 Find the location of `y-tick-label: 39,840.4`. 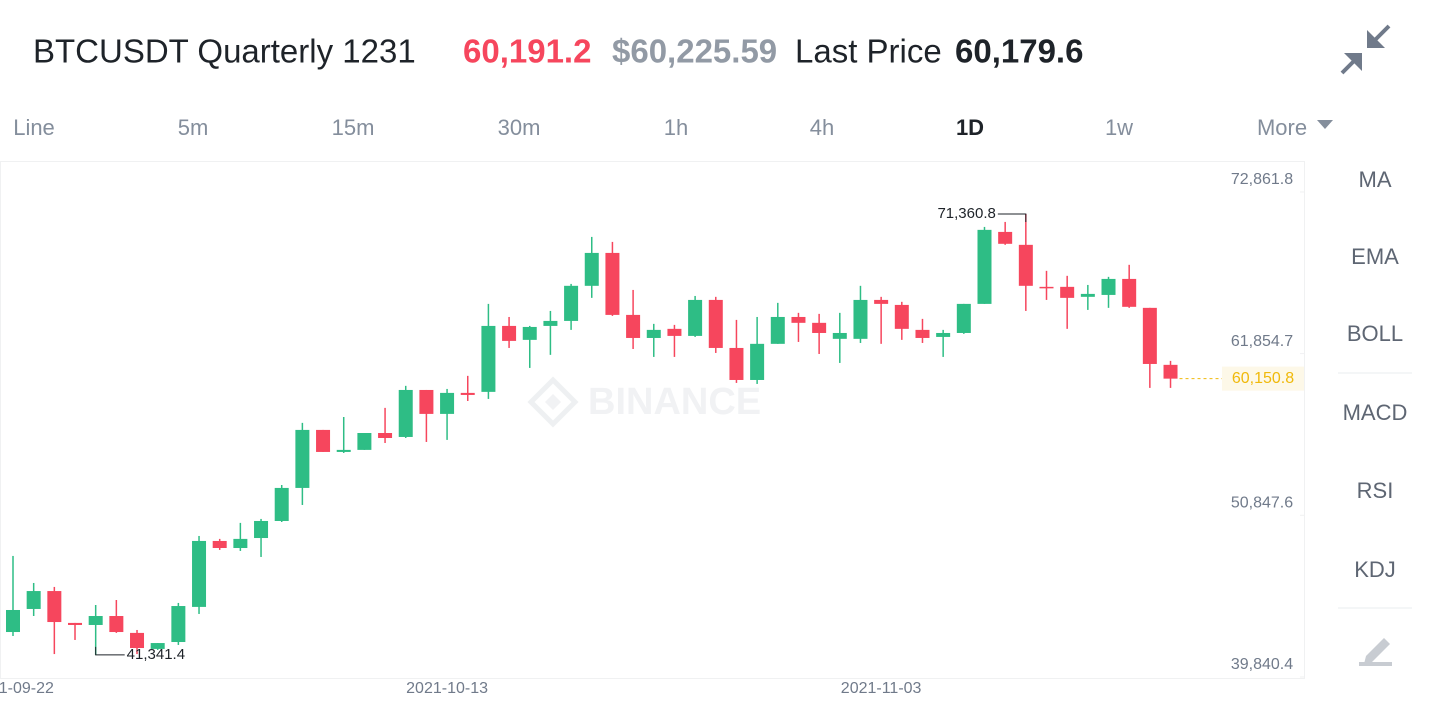

y-tick-label: 39,840.4 is located at coordinates (1262, 664).